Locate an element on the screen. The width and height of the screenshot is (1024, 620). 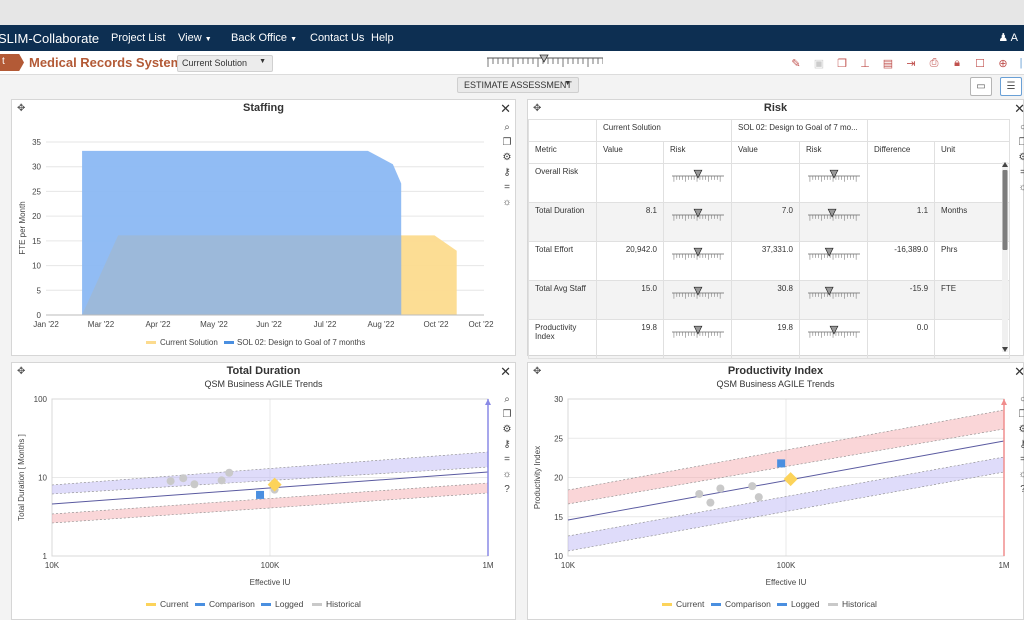
x-tick-label: 1M is located at coordinates (487, 565).